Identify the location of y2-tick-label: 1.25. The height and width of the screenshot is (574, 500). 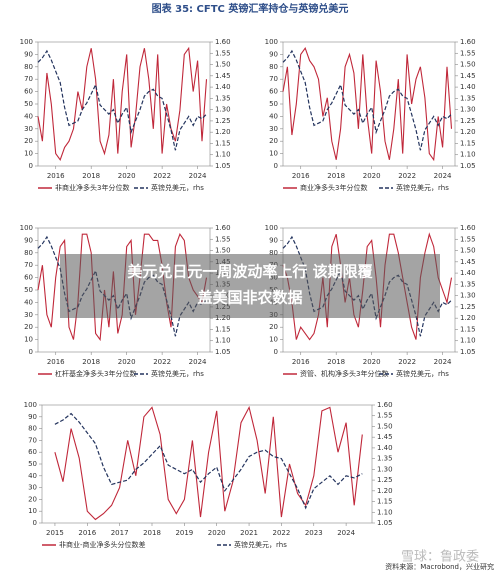
(468, 121).